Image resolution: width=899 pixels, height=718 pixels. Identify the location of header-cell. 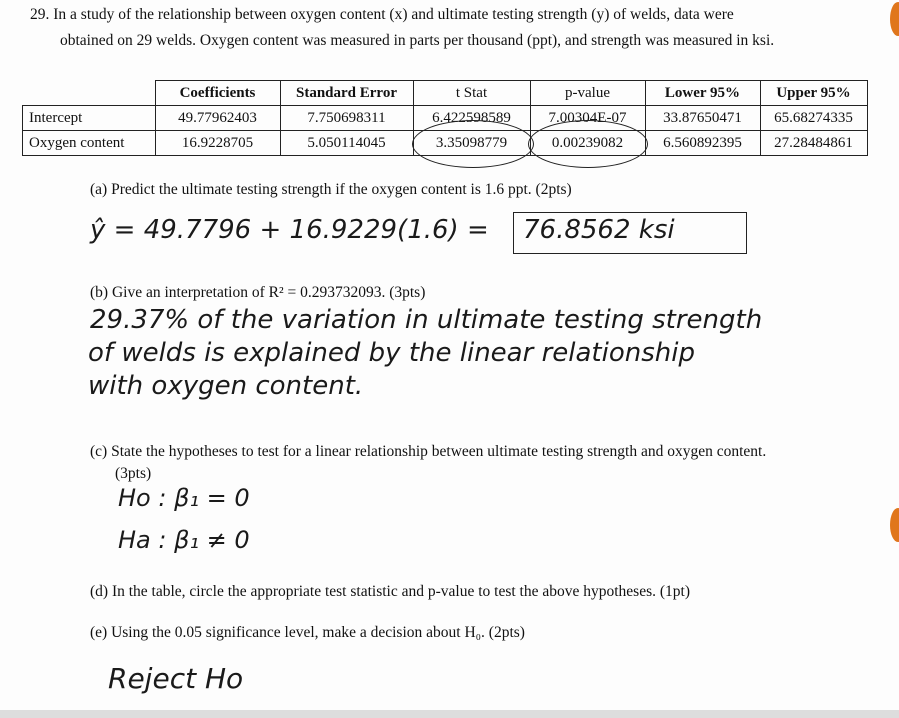
(89, 93).